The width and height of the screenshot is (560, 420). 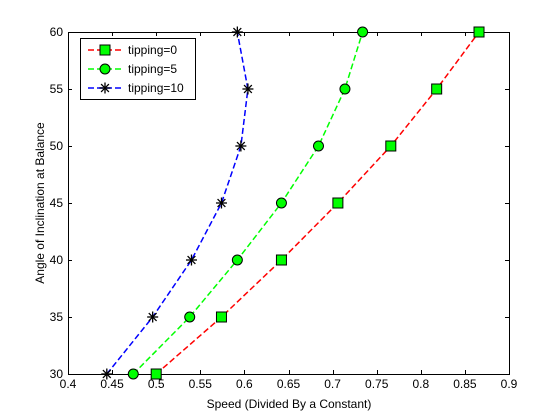 I want to click on y-axis-label: Angle of Inclination at Balance, so click(x=40, y=203).